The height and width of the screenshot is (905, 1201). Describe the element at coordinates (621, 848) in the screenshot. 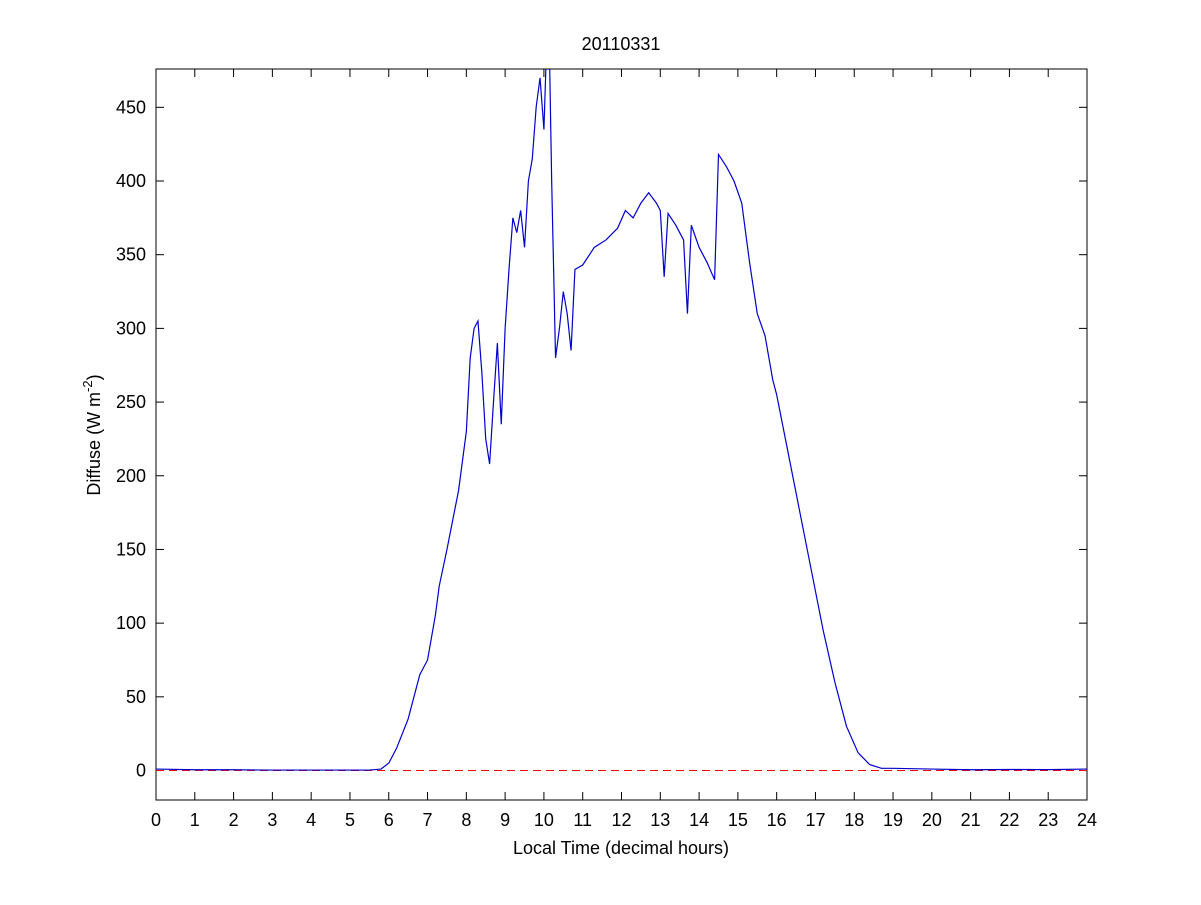

I see `x-axis-label: Local Time (decimal hours)` at that location.